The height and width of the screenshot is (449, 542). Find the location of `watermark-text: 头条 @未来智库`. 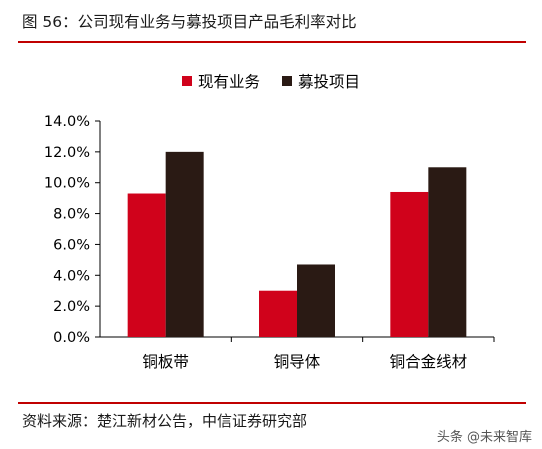

watermark-text: 头条 @未来智库 is located at coordinates (484, 437).